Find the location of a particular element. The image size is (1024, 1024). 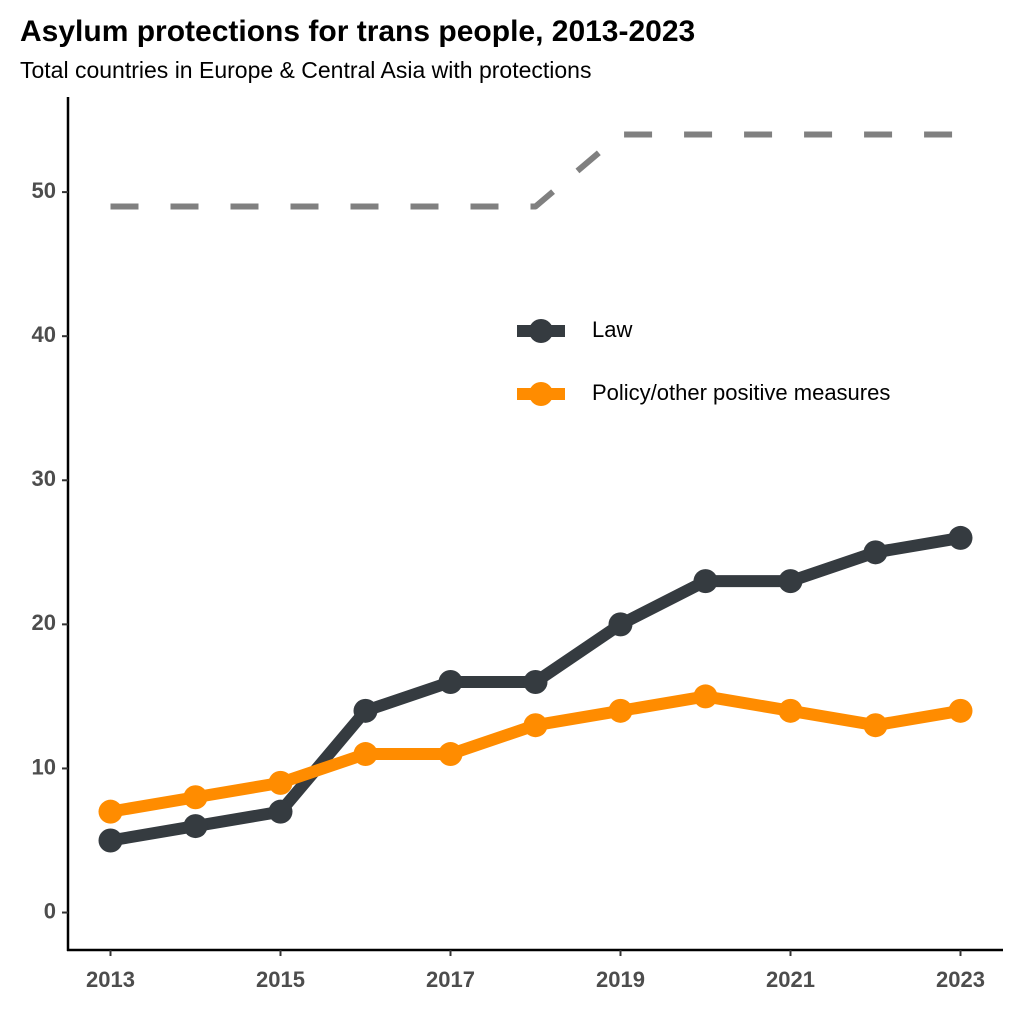

x-tick-label: 2015 is located at coordinates (280, 979).